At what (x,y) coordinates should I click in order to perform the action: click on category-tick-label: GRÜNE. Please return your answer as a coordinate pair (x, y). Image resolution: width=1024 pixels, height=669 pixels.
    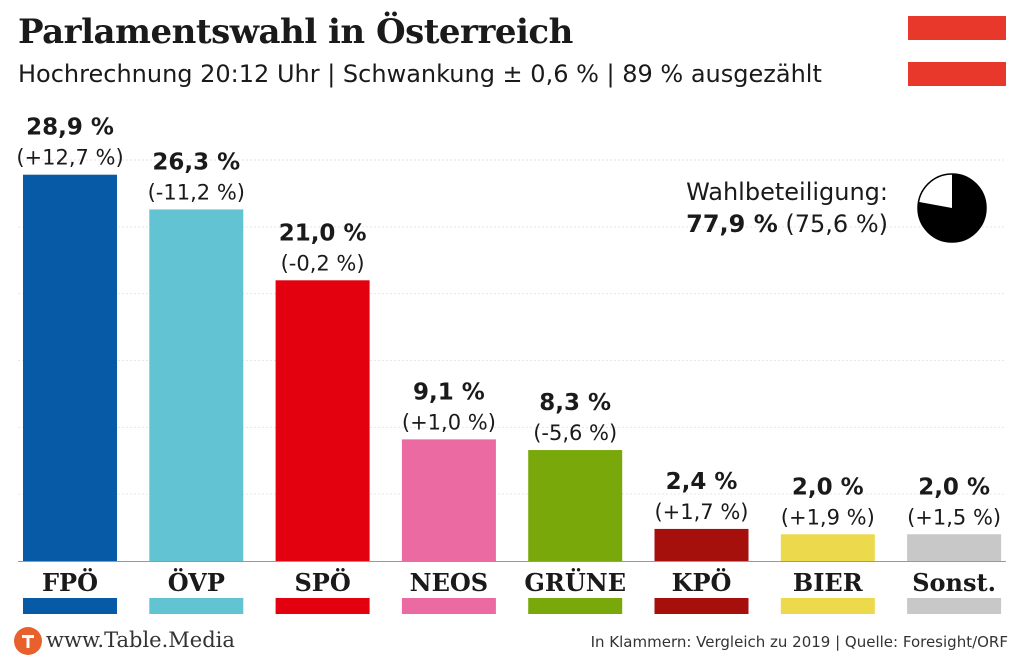
    Looking at the image, I should click on (575, 582).